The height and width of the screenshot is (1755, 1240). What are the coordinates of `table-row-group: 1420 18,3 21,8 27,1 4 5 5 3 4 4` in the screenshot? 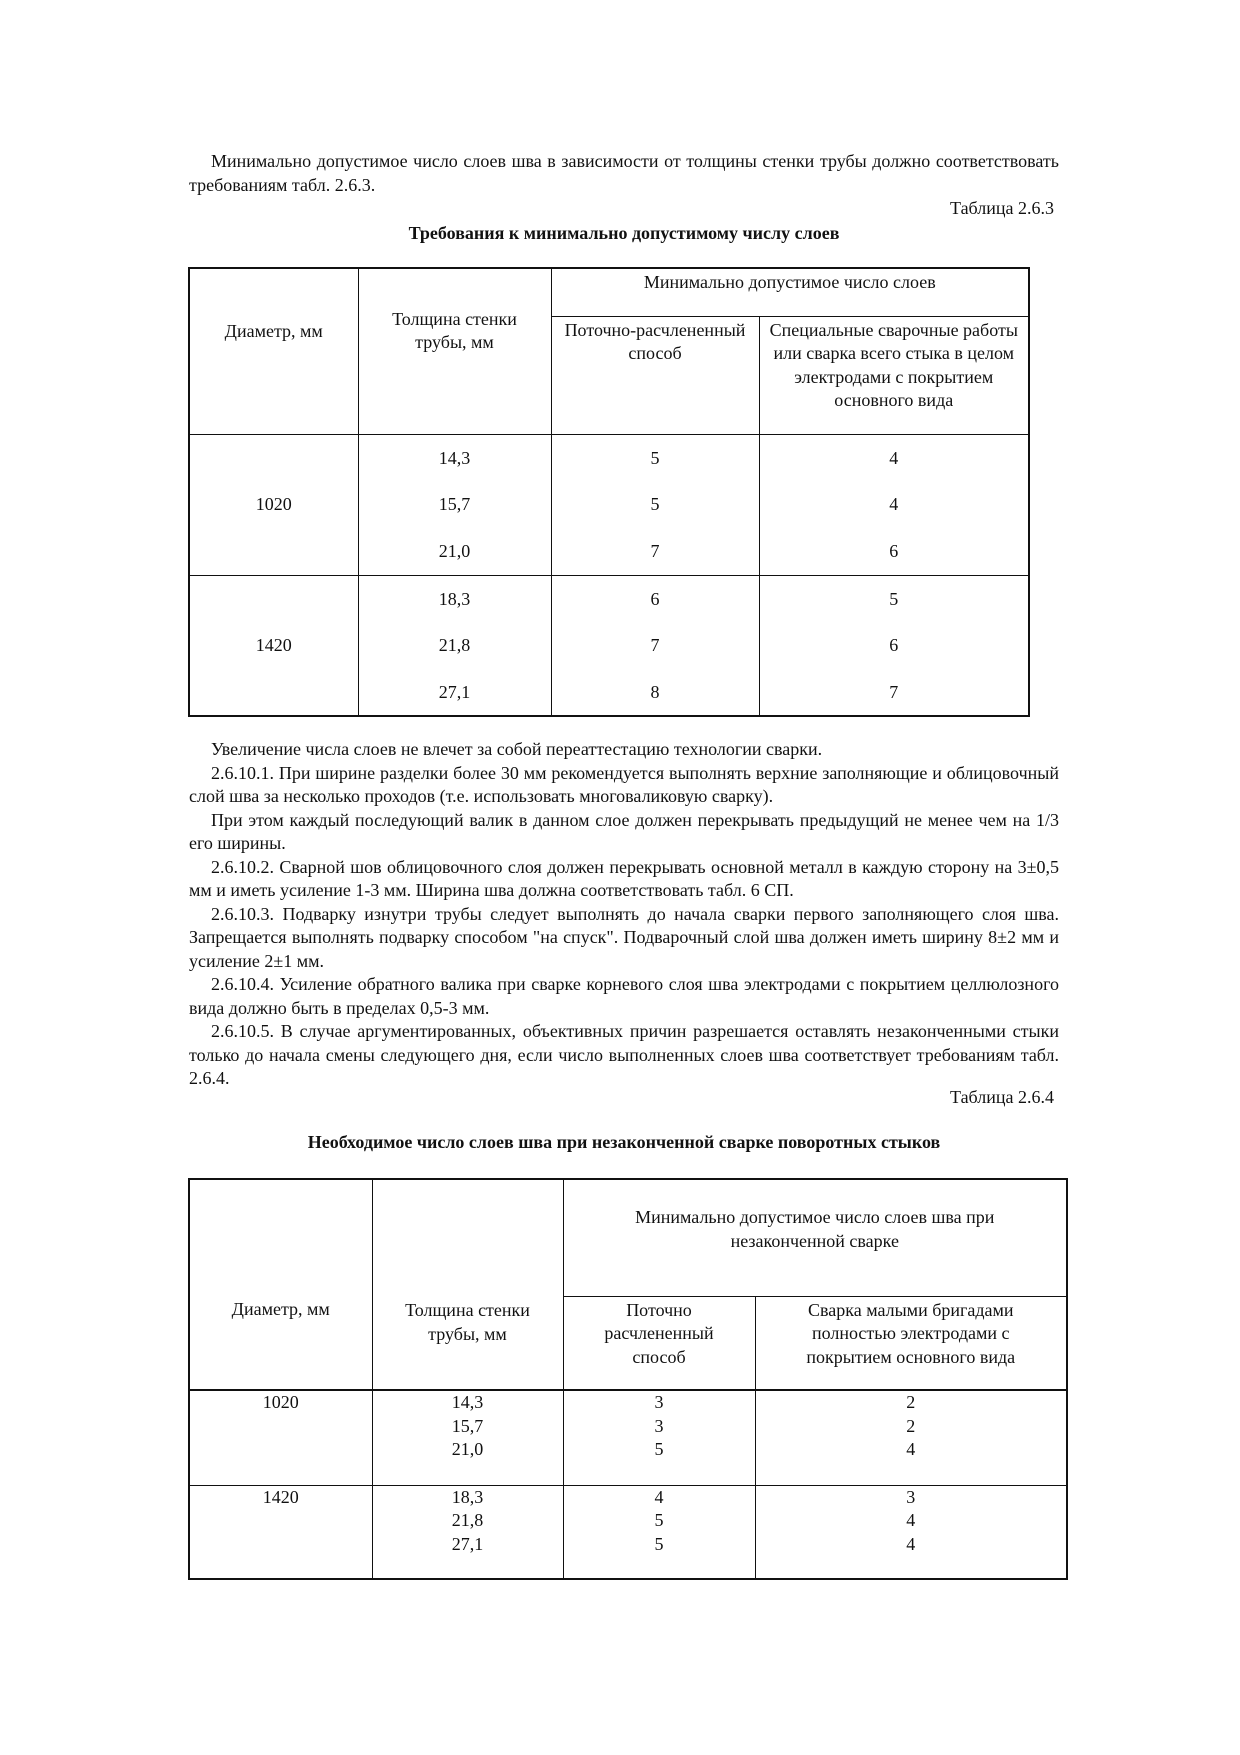 It's located at (628, 1532).